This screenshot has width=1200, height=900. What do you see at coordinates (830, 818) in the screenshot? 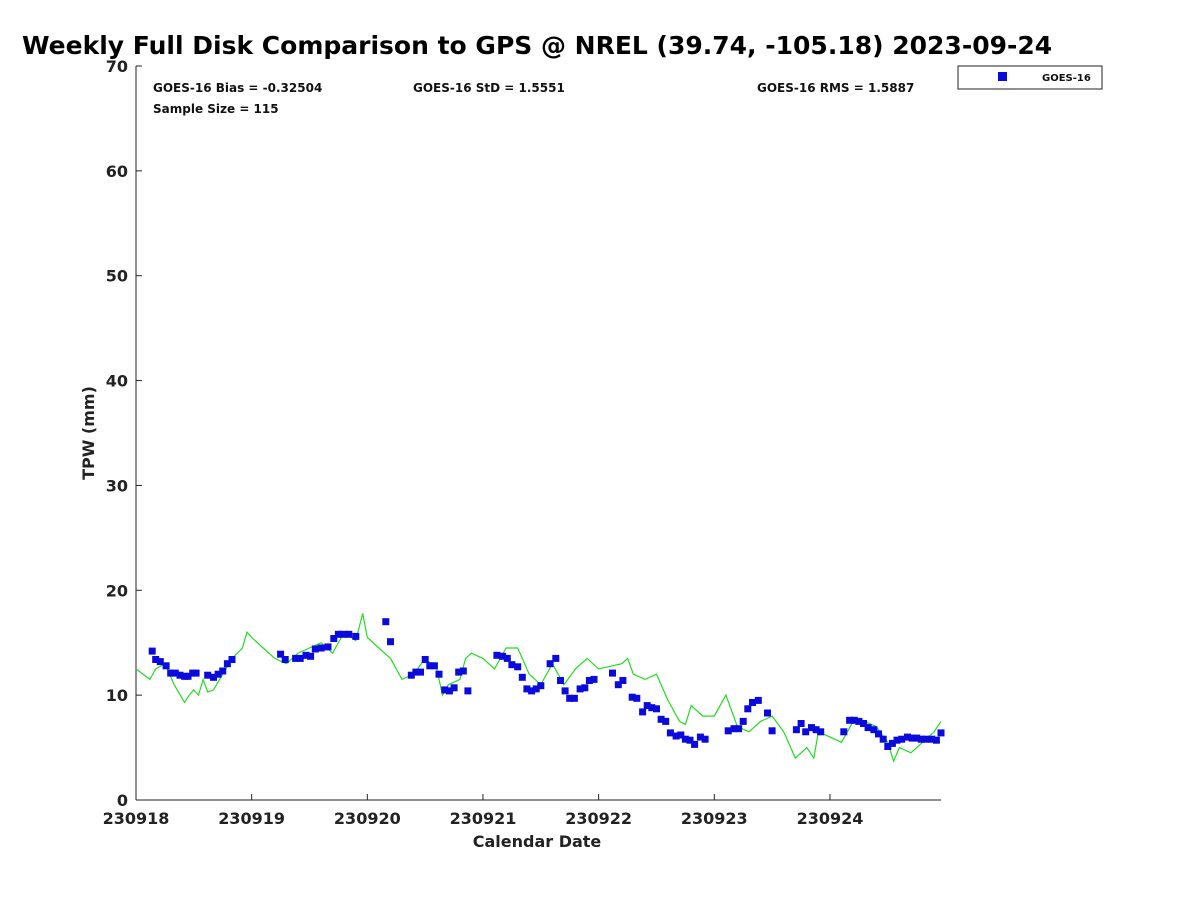
I see `x-tick-label: 230924` at bounding box center [830, 818].